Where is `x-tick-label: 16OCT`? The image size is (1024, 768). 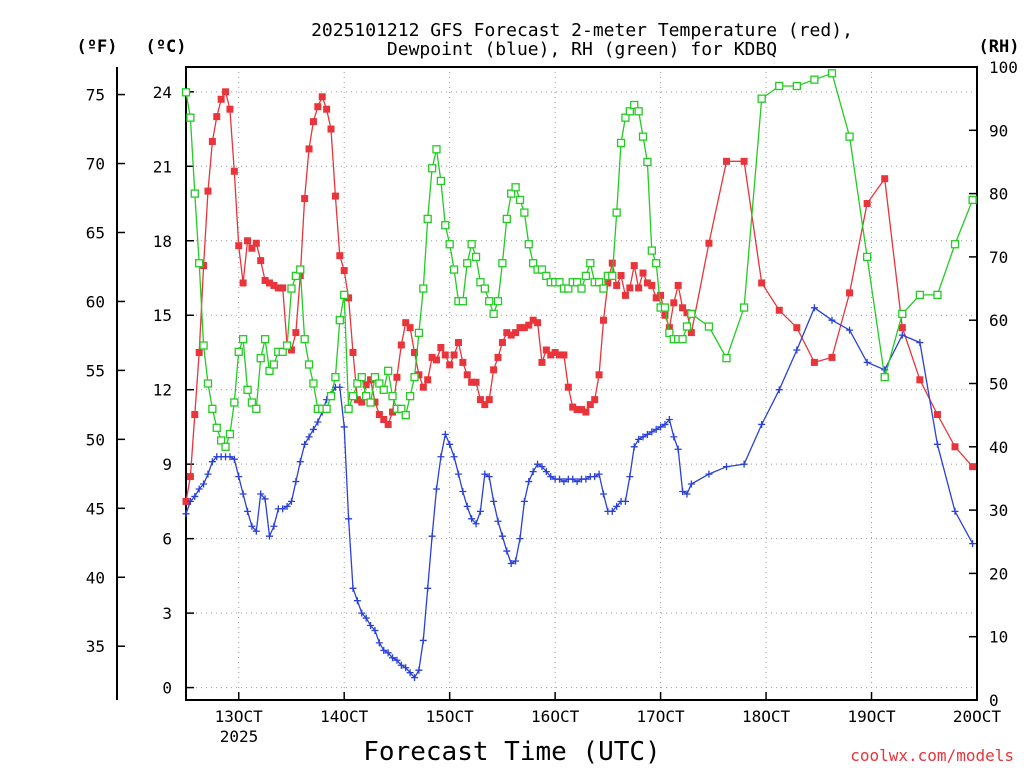
x-tick-label: 16OCT is located at coordinates (555, 716).